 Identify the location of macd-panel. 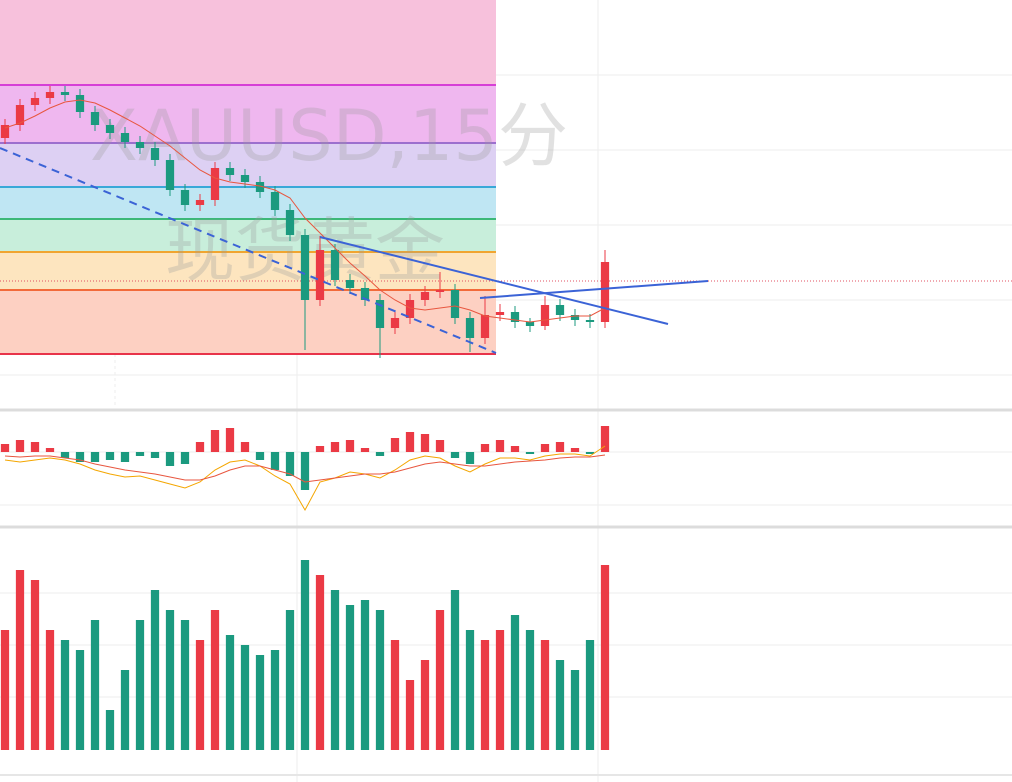
(305, 469).